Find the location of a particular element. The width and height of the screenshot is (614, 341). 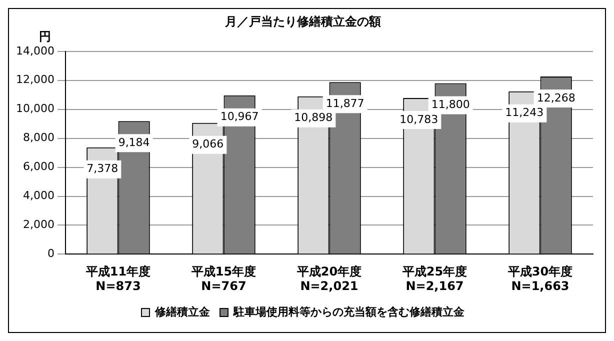

y-tick-label: 0 is located at coordinates (50, 253).